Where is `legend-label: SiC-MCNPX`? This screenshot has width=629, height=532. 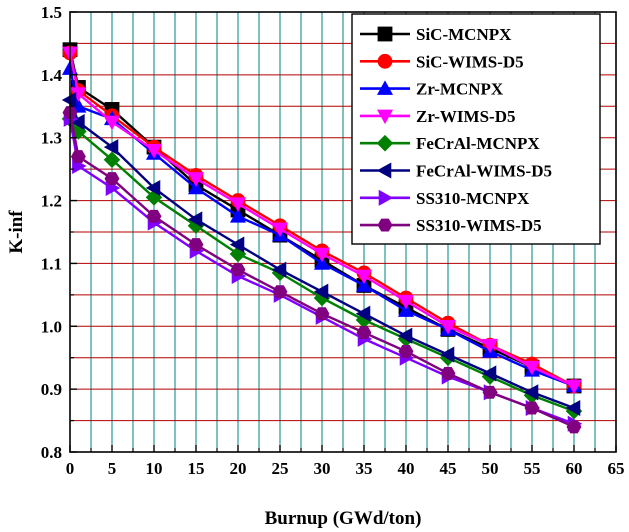 legend-label: SiC-MCNPX is located at coordinates (464, 34).